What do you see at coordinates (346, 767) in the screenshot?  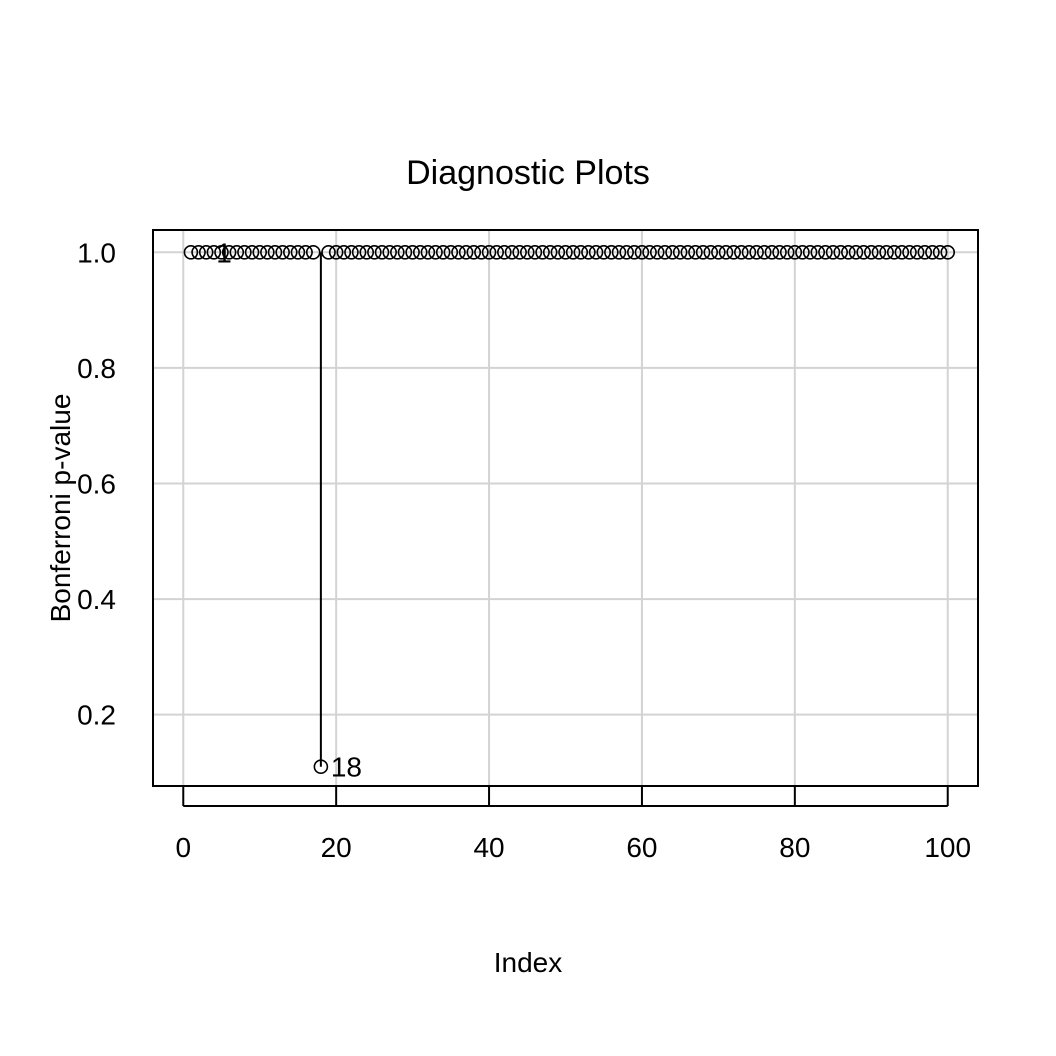 I see `point-label: 18` at bounding box center [346, 767].